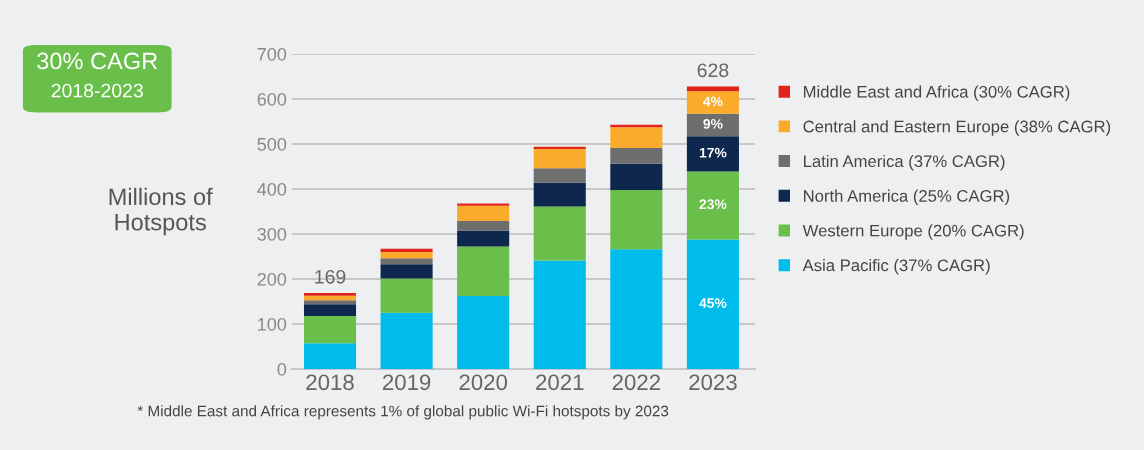 This screenshot has height=450, width=1144. What do you see at coordinates (403, 412) in the screenshot?
I see `text: * Middle East and Africa represents 1% of global public Wi-Fi hotspots by 2023` at bounding box center [403, 412].